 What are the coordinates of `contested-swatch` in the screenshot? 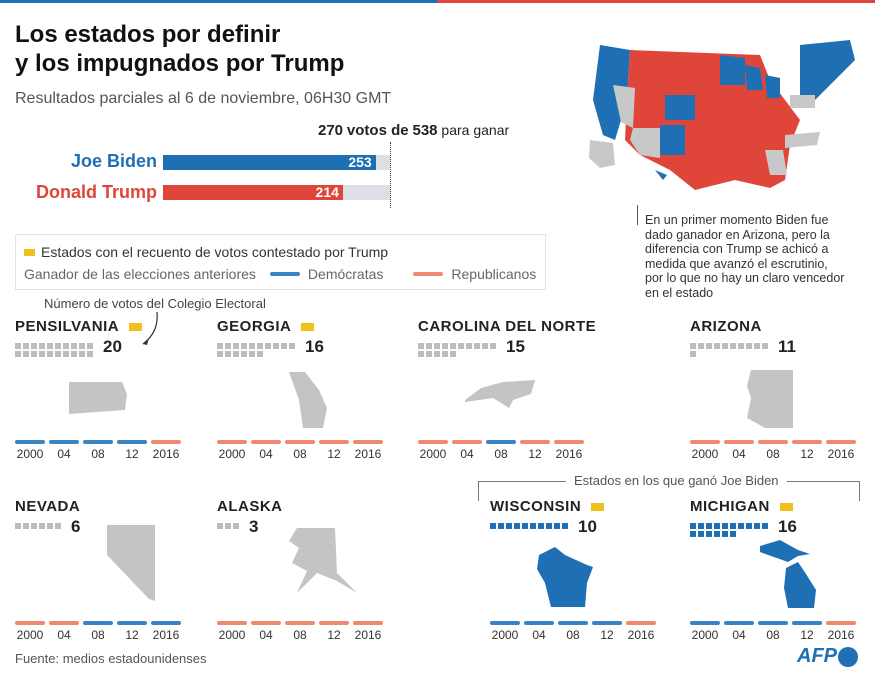 It's located at (29, 252).